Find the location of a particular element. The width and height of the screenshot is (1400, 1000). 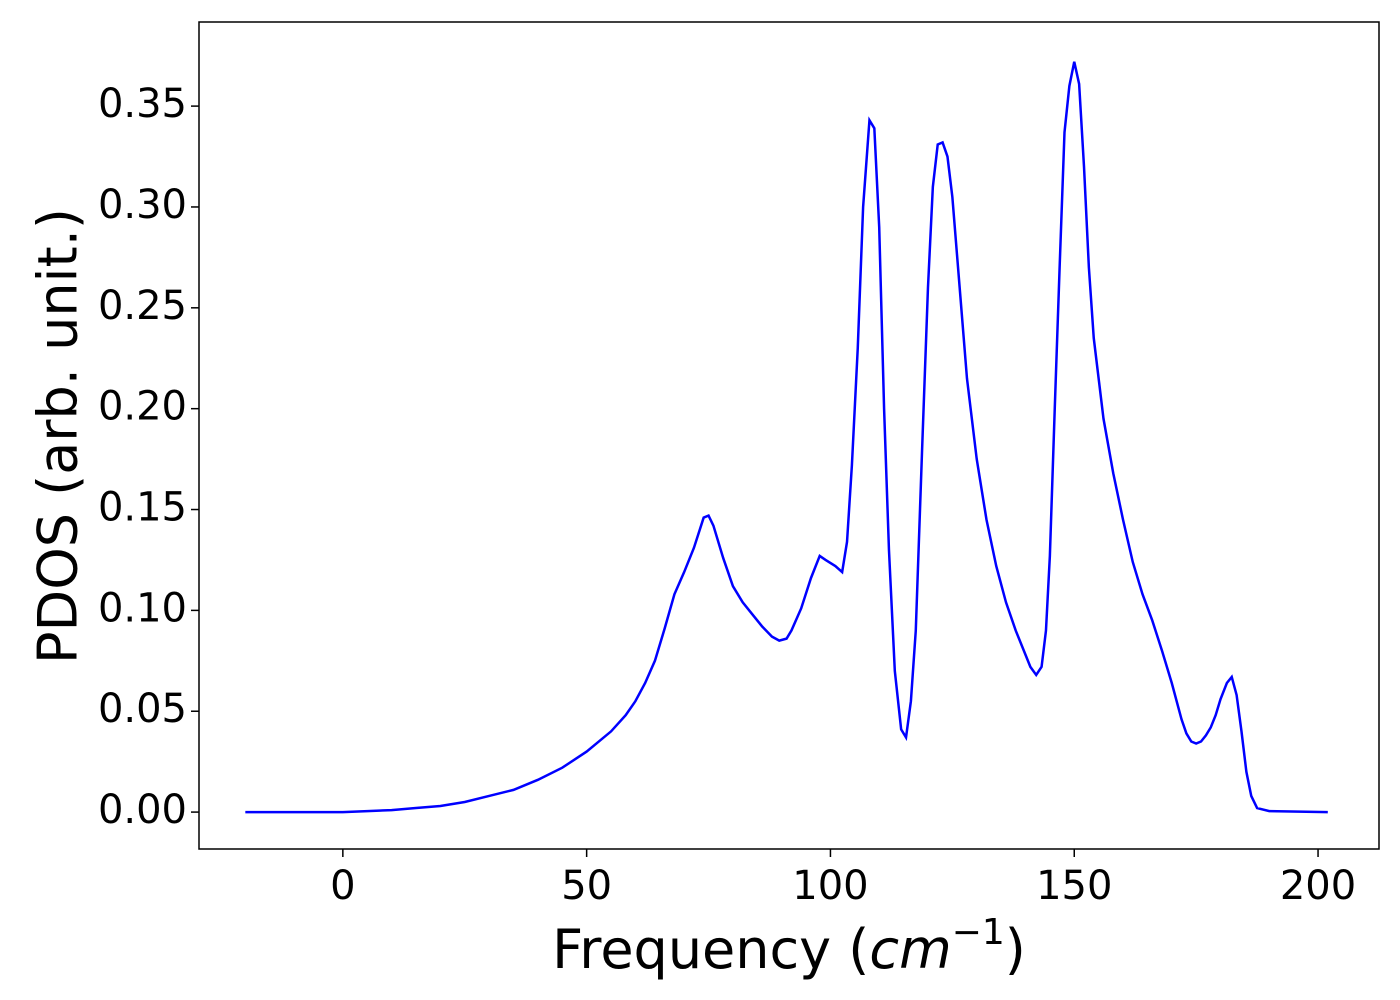

x-tick-label: 200 is located at coordinates (1318, 886).